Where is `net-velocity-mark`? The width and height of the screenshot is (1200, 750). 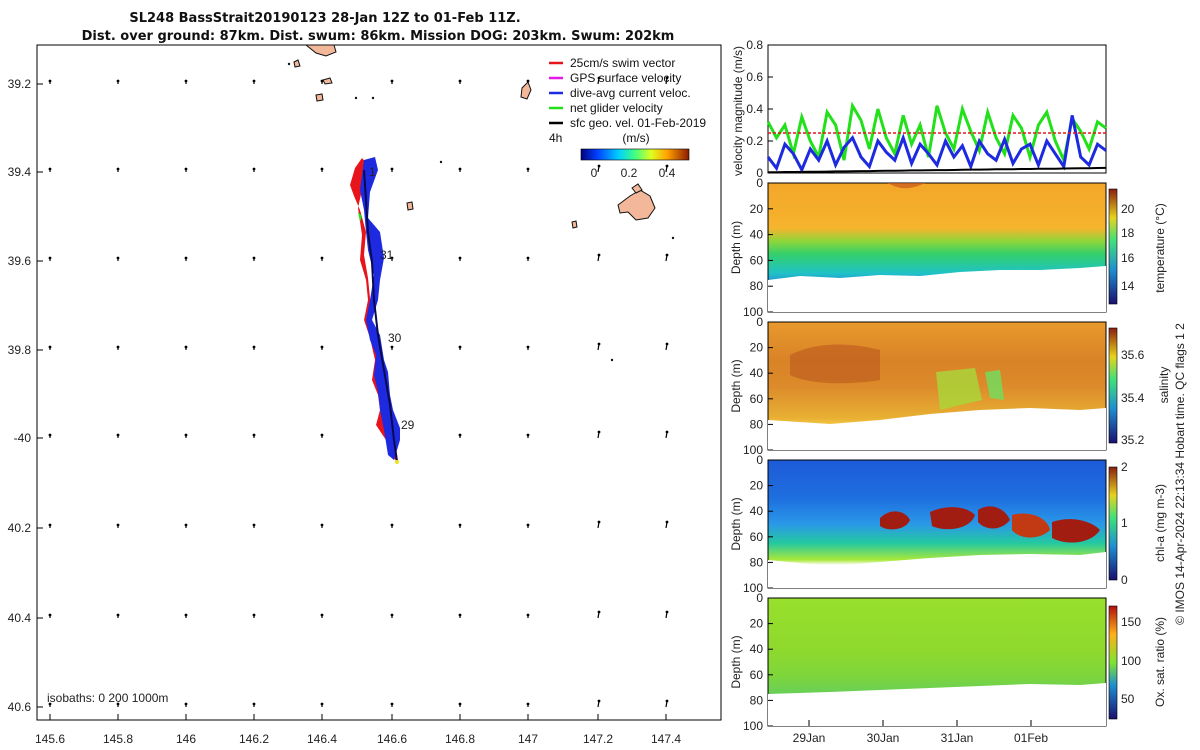 net-velocity-mark is located at coordinates (360, 217).